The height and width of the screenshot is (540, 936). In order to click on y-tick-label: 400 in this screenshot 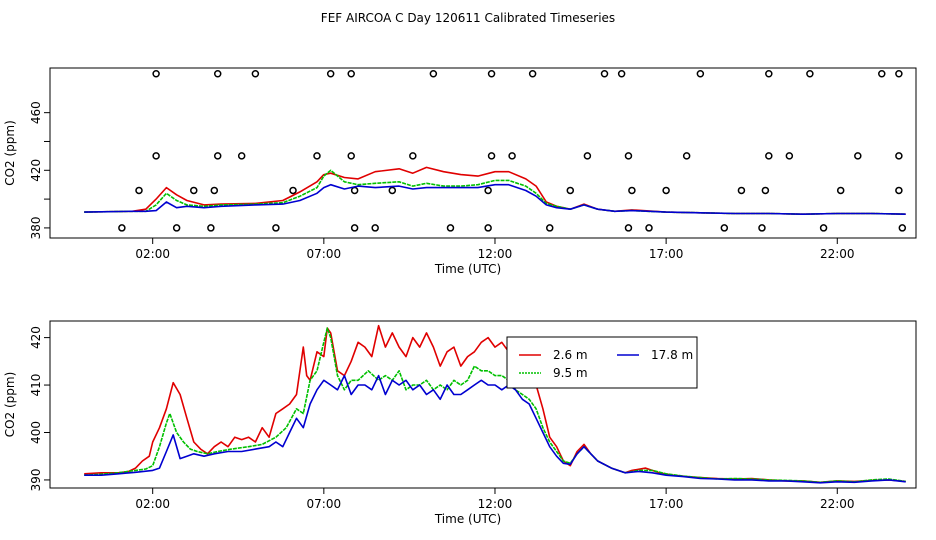, I will do `click(36, 432)`.